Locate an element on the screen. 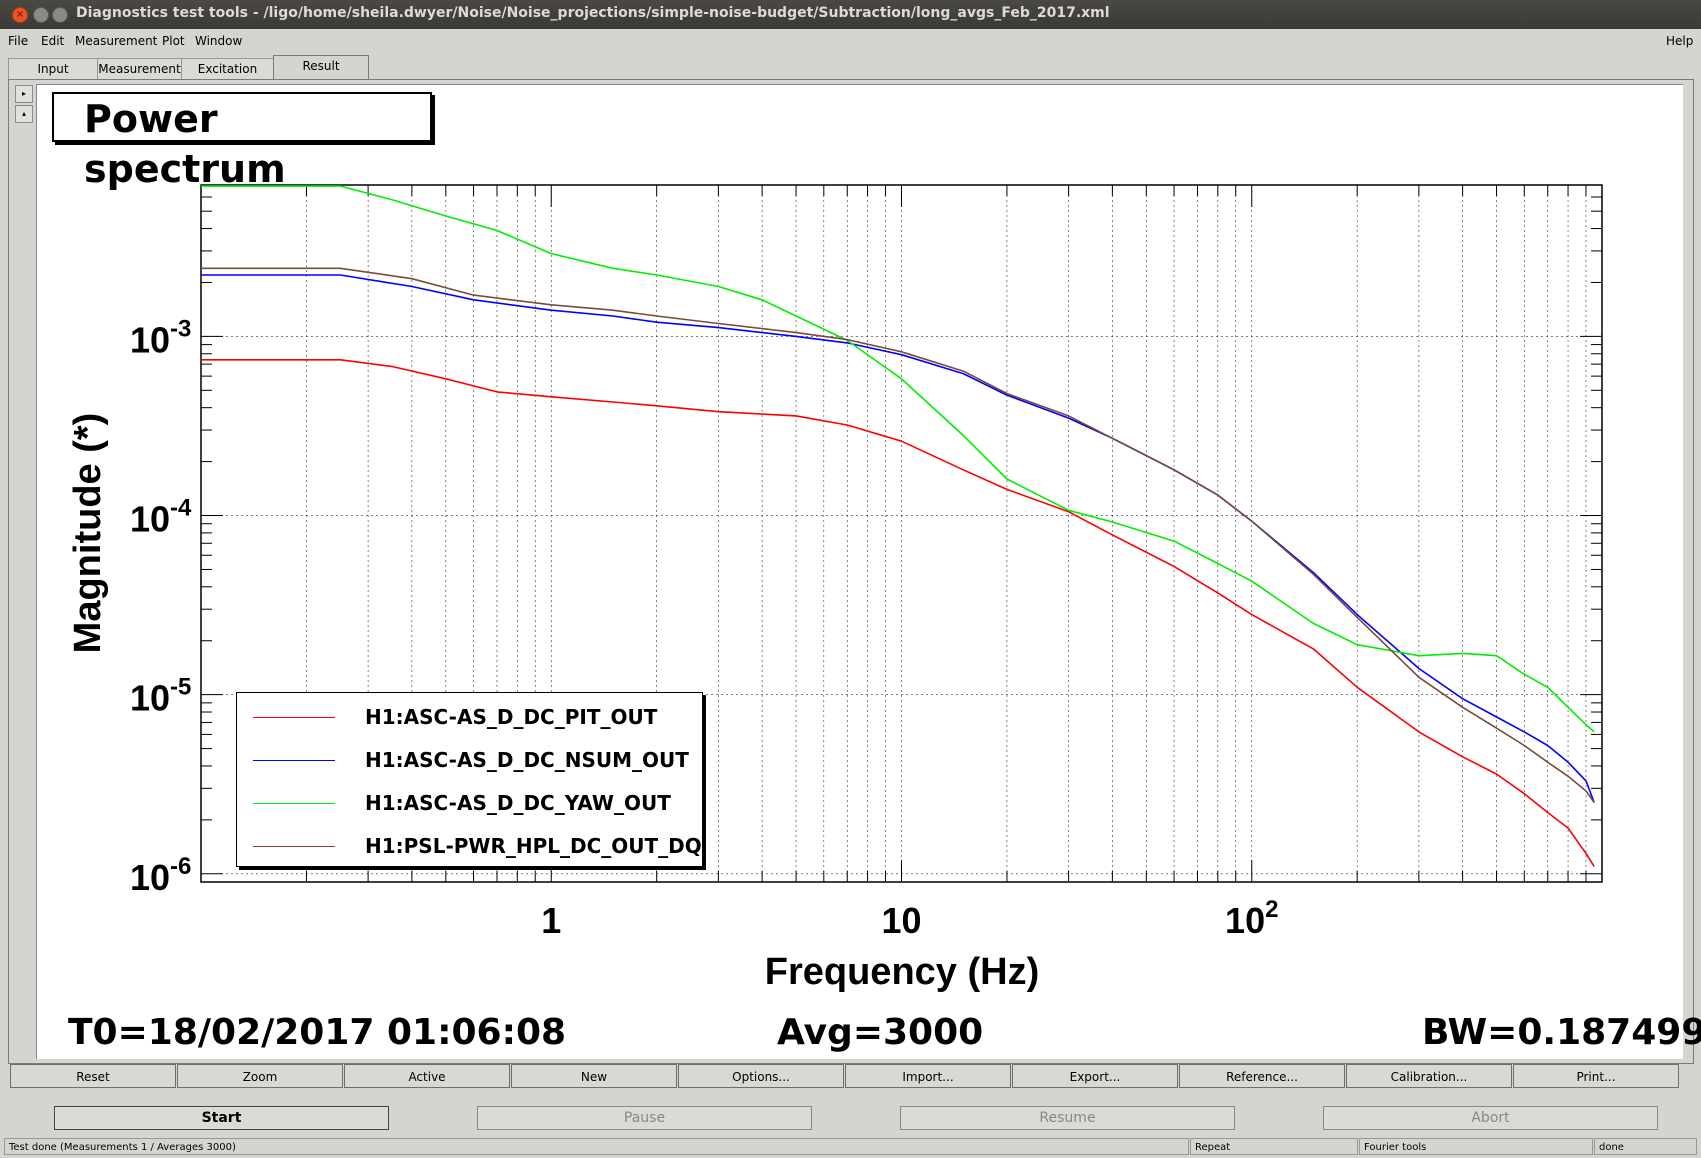  tab-input: Input is located at coordinates (53, 69).